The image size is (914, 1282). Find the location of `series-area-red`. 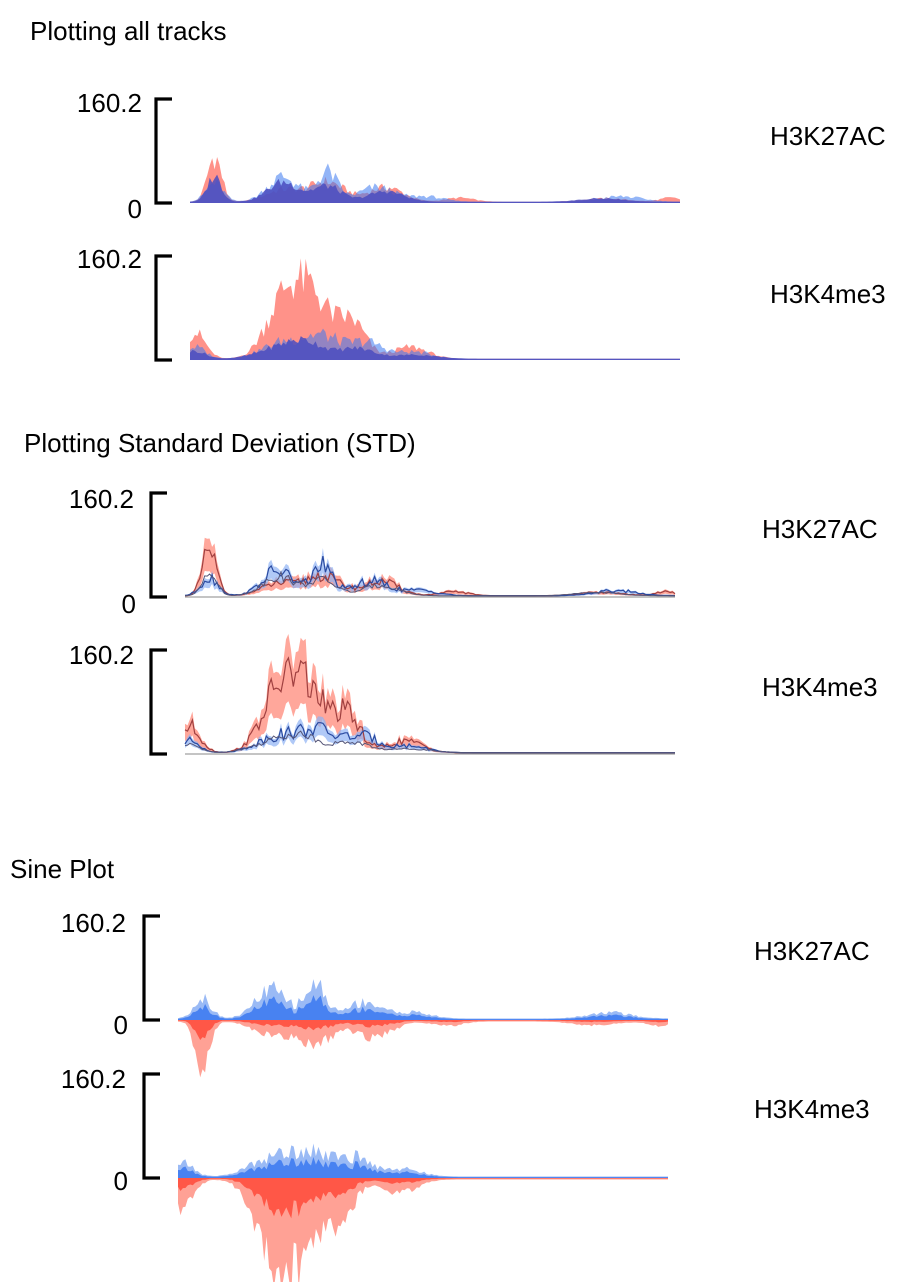

series-area-red is located at coordinates (435, 309).